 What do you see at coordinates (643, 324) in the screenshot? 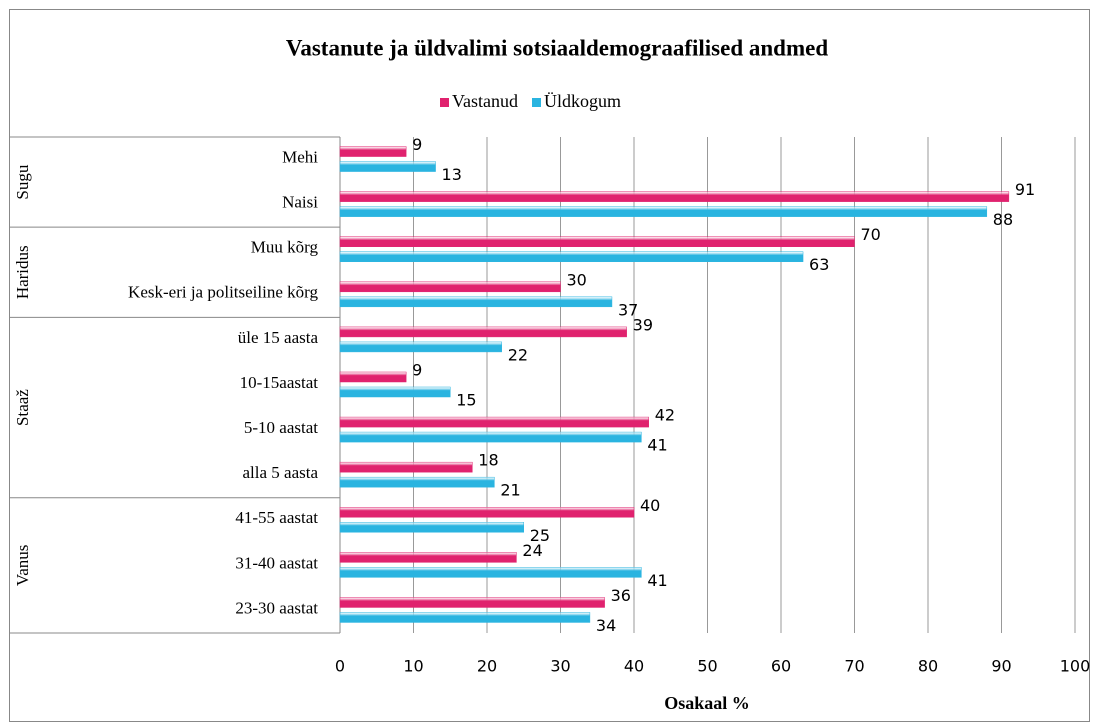
I see `data-label: 39` at bounding box center [643, 324].